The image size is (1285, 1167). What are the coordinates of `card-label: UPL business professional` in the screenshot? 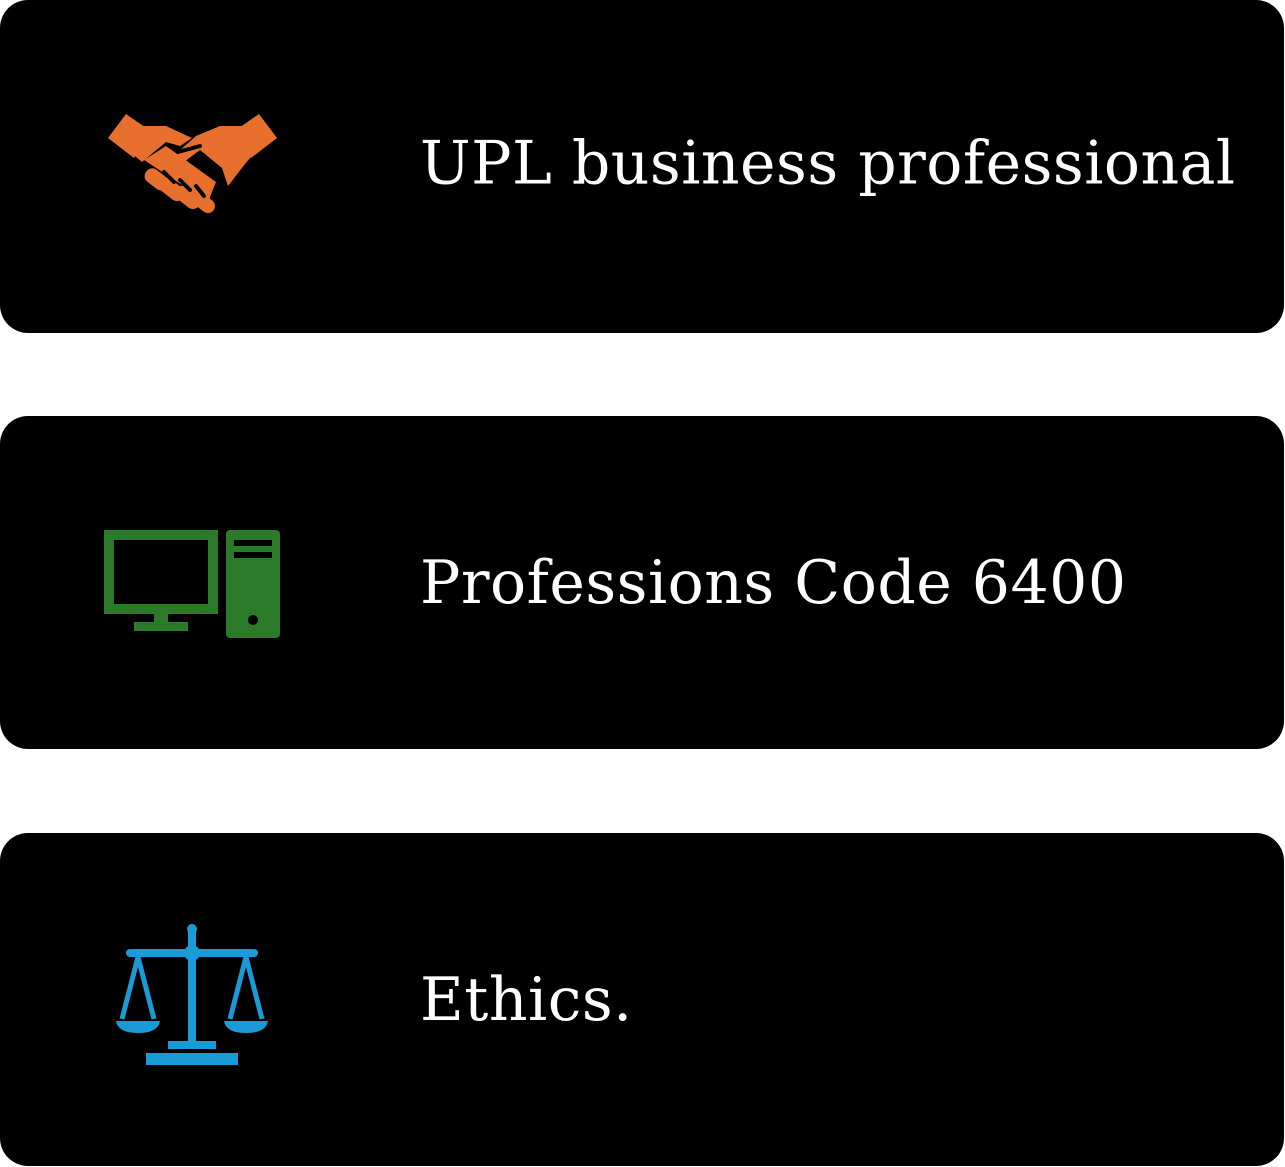 It's located at (828, 162).